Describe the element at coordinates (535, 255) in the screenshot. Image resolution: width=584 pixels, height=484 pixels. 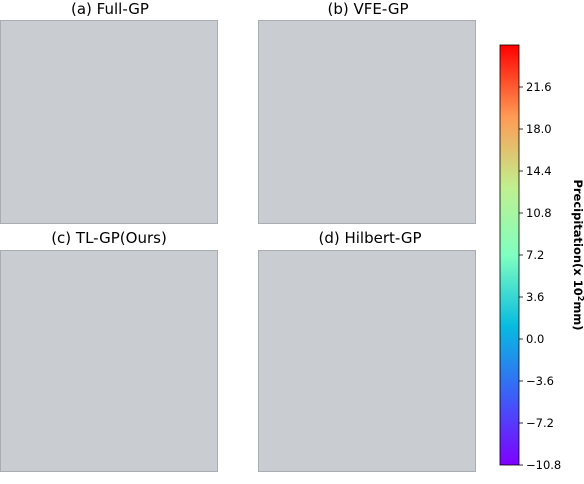
I see `colorbar-tick-label: 7.2` at that location.